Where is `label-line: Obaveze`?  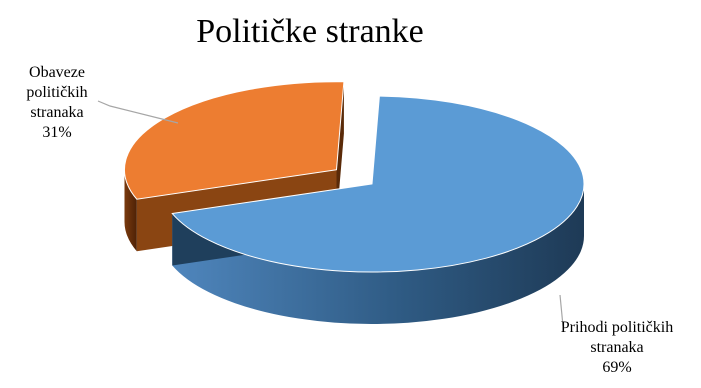 label-line: Obaveze is located at coordinates (57, 72).